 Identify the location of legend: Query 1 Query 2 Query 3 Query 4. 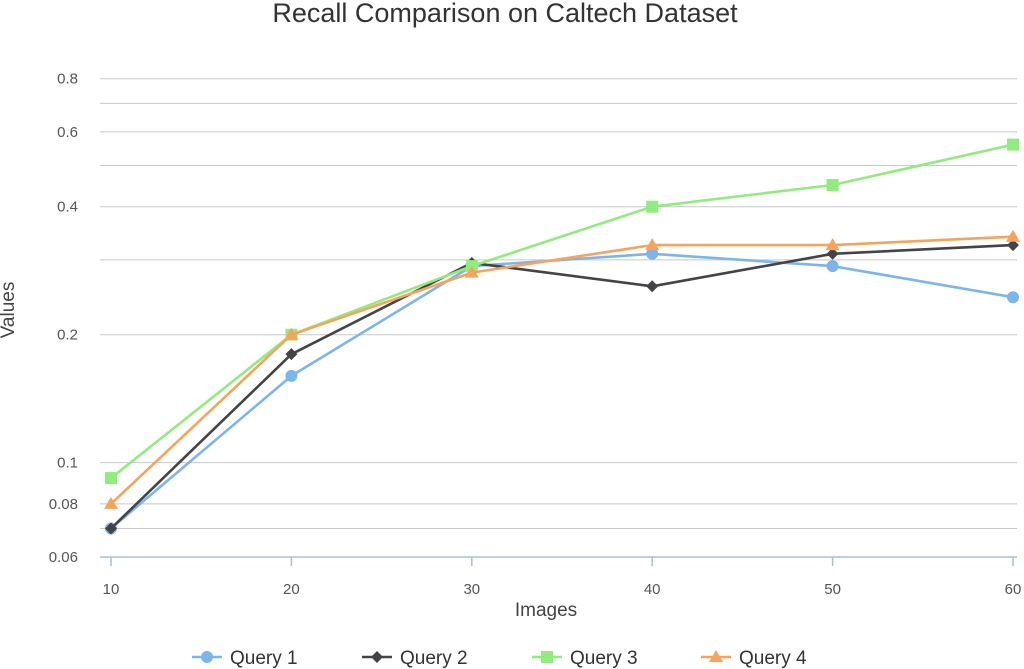
(499, 658).